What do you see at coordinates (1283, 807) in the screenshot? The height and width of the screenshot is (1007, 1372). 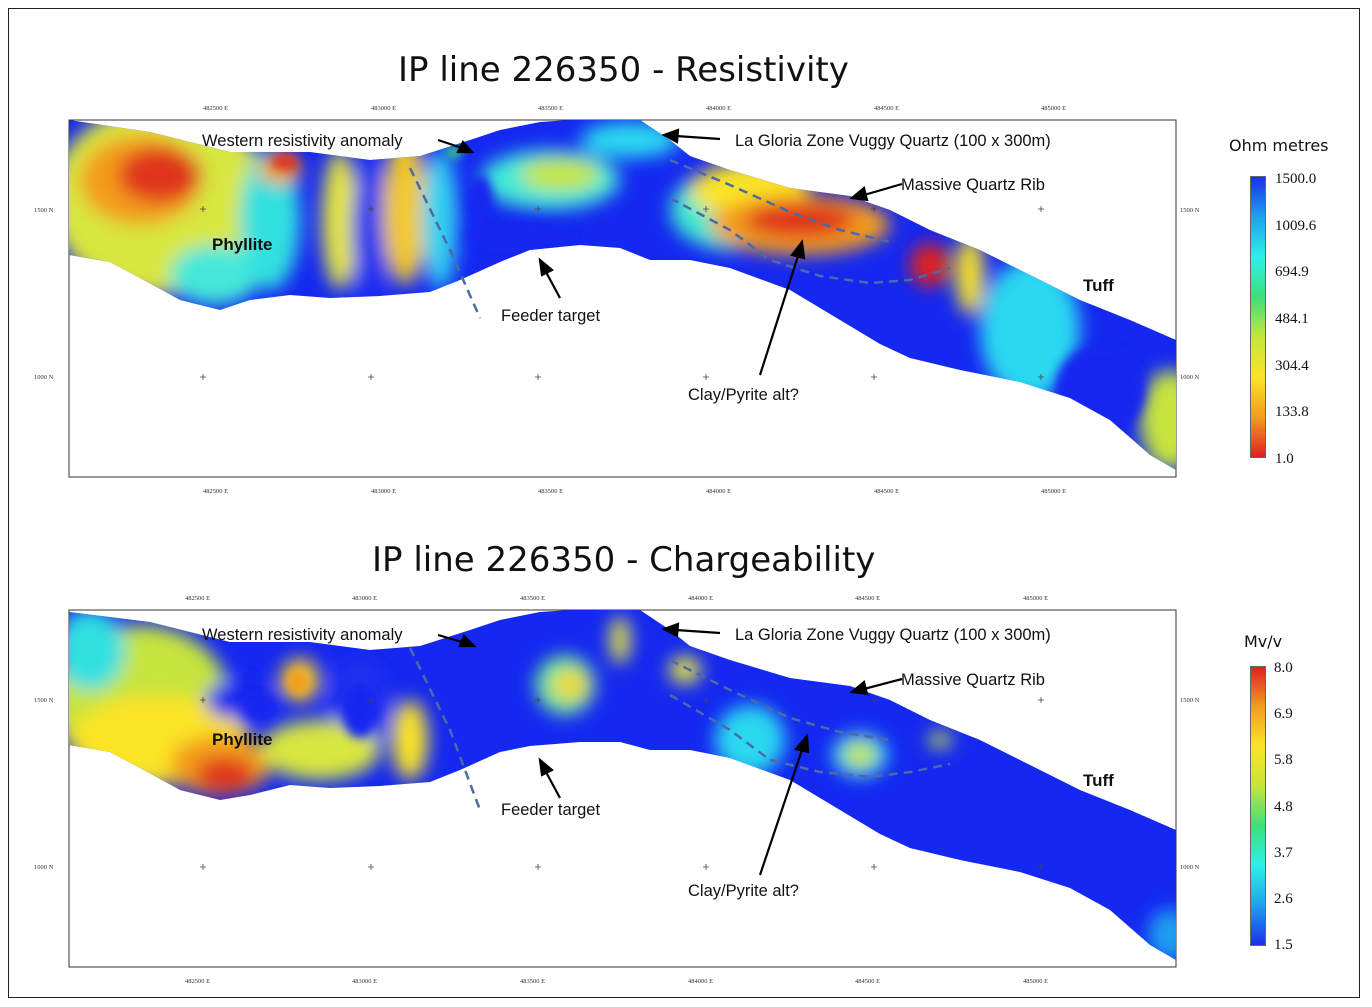 I see `legend-label: 4.8` at bounding box center [1283, 807].